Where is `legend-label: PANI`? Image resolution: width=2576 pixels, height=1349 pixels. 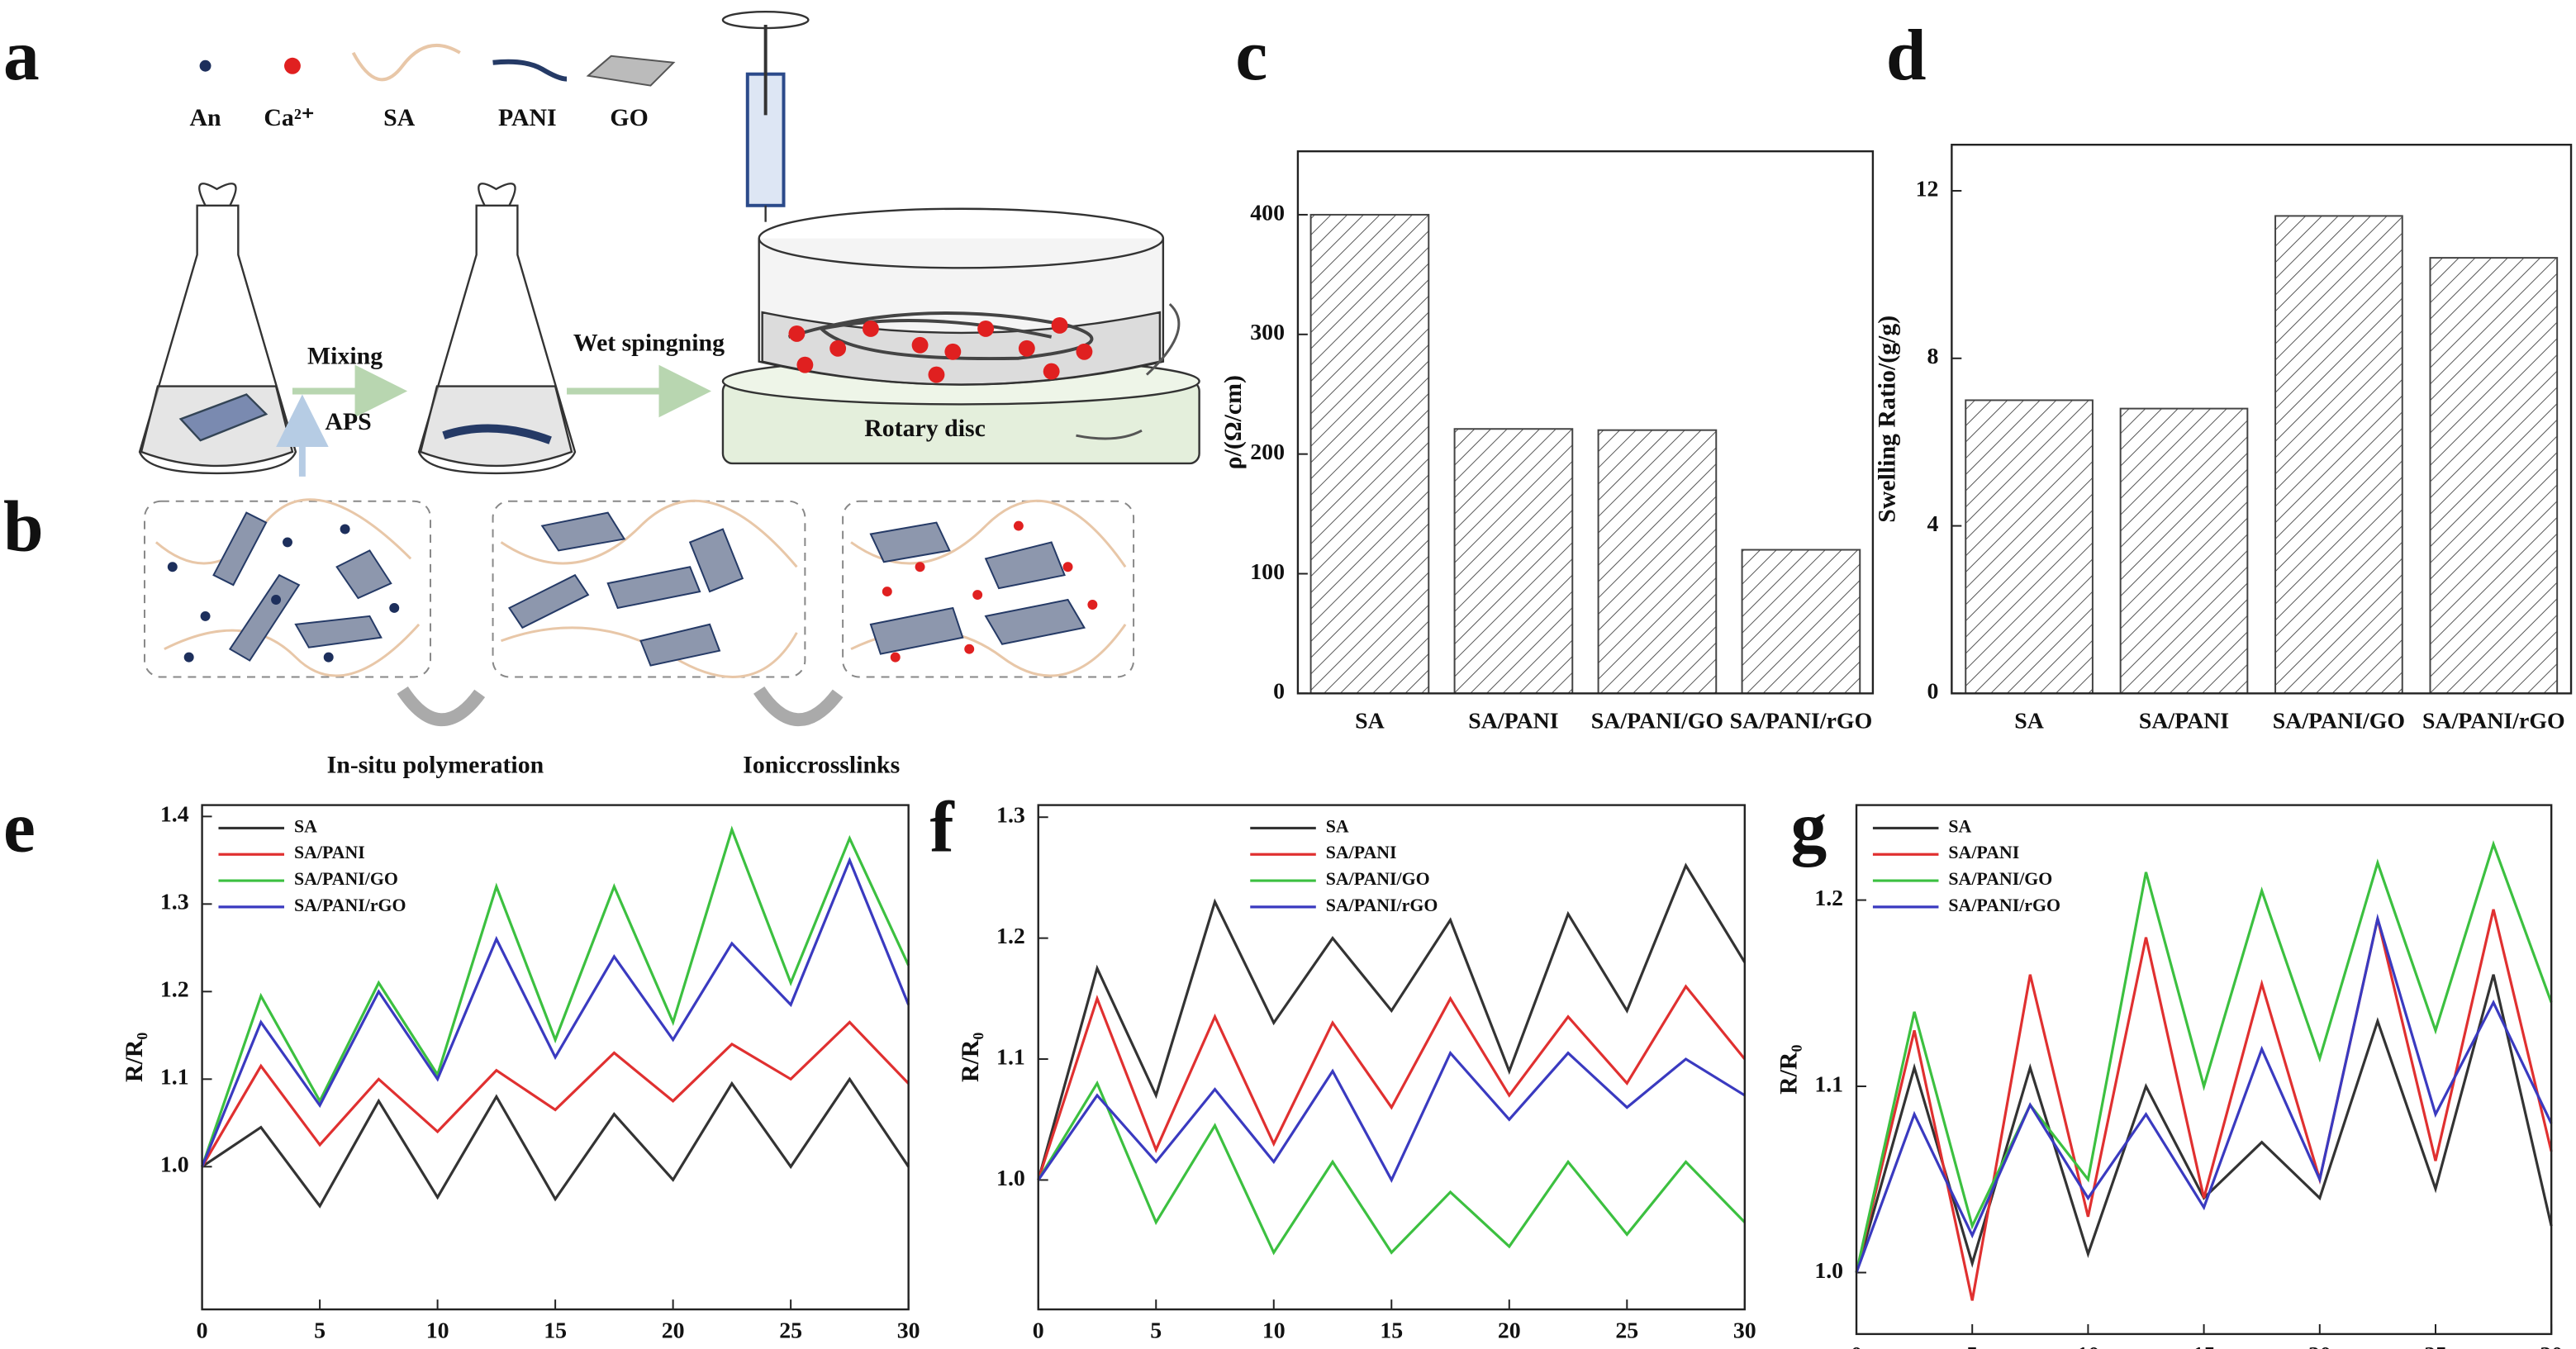 legend-label: PANI is located at coordinates (527, 117).